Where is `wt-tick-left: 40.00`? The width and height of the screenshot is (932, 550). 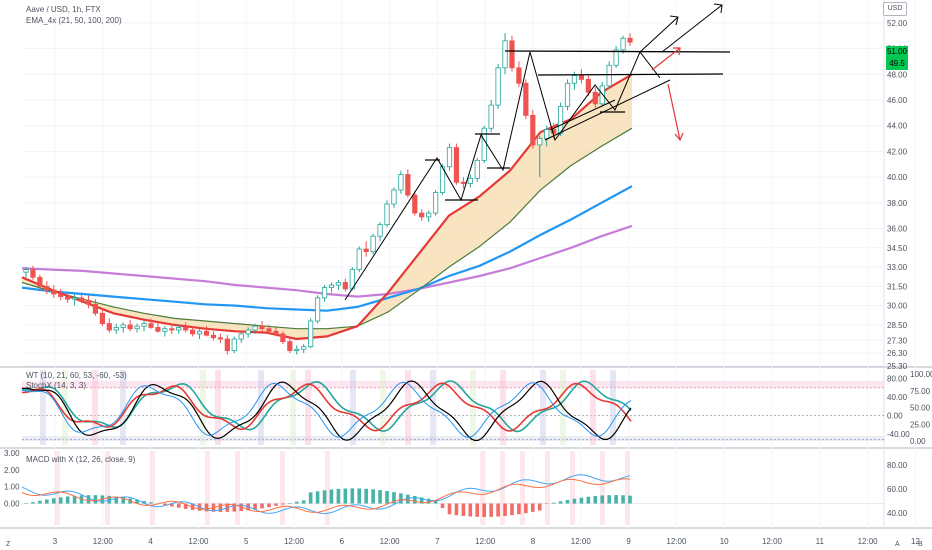 wt-tick-left: 40.00 is located at coordinates (897, 397).